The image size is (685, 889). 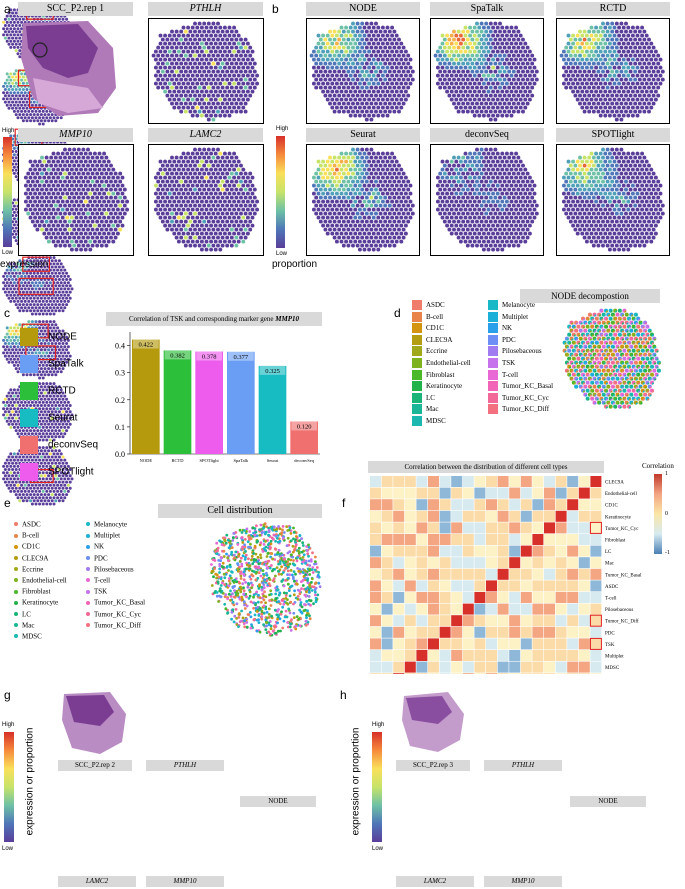 What do you see at coordinates (48, 391) in the screenshot?
I see `method-legend-item: RCTD` at bounding box center [48, 391].